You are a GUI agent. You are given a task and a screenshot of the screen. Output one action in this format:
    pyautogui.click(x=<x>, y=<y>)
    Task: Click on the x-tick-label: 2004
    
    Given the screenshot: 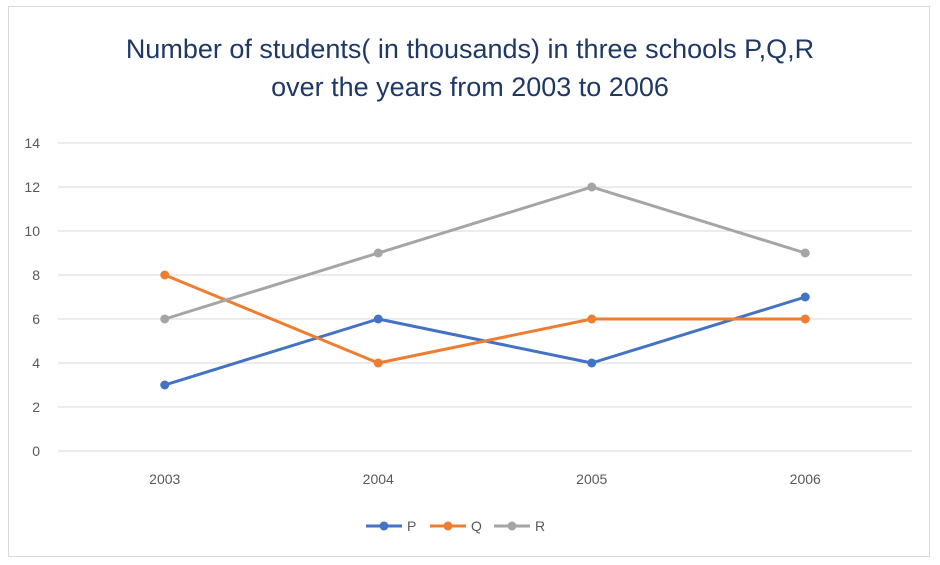 What is the action you would take?
    pyautogui.click(x=378, y=479)
    